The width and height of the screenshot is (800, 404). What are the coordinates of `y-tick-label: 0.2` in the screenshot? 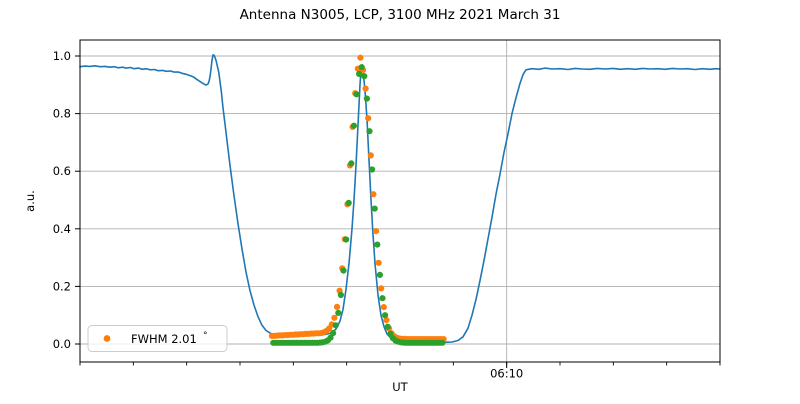 It's located at (62, 286).